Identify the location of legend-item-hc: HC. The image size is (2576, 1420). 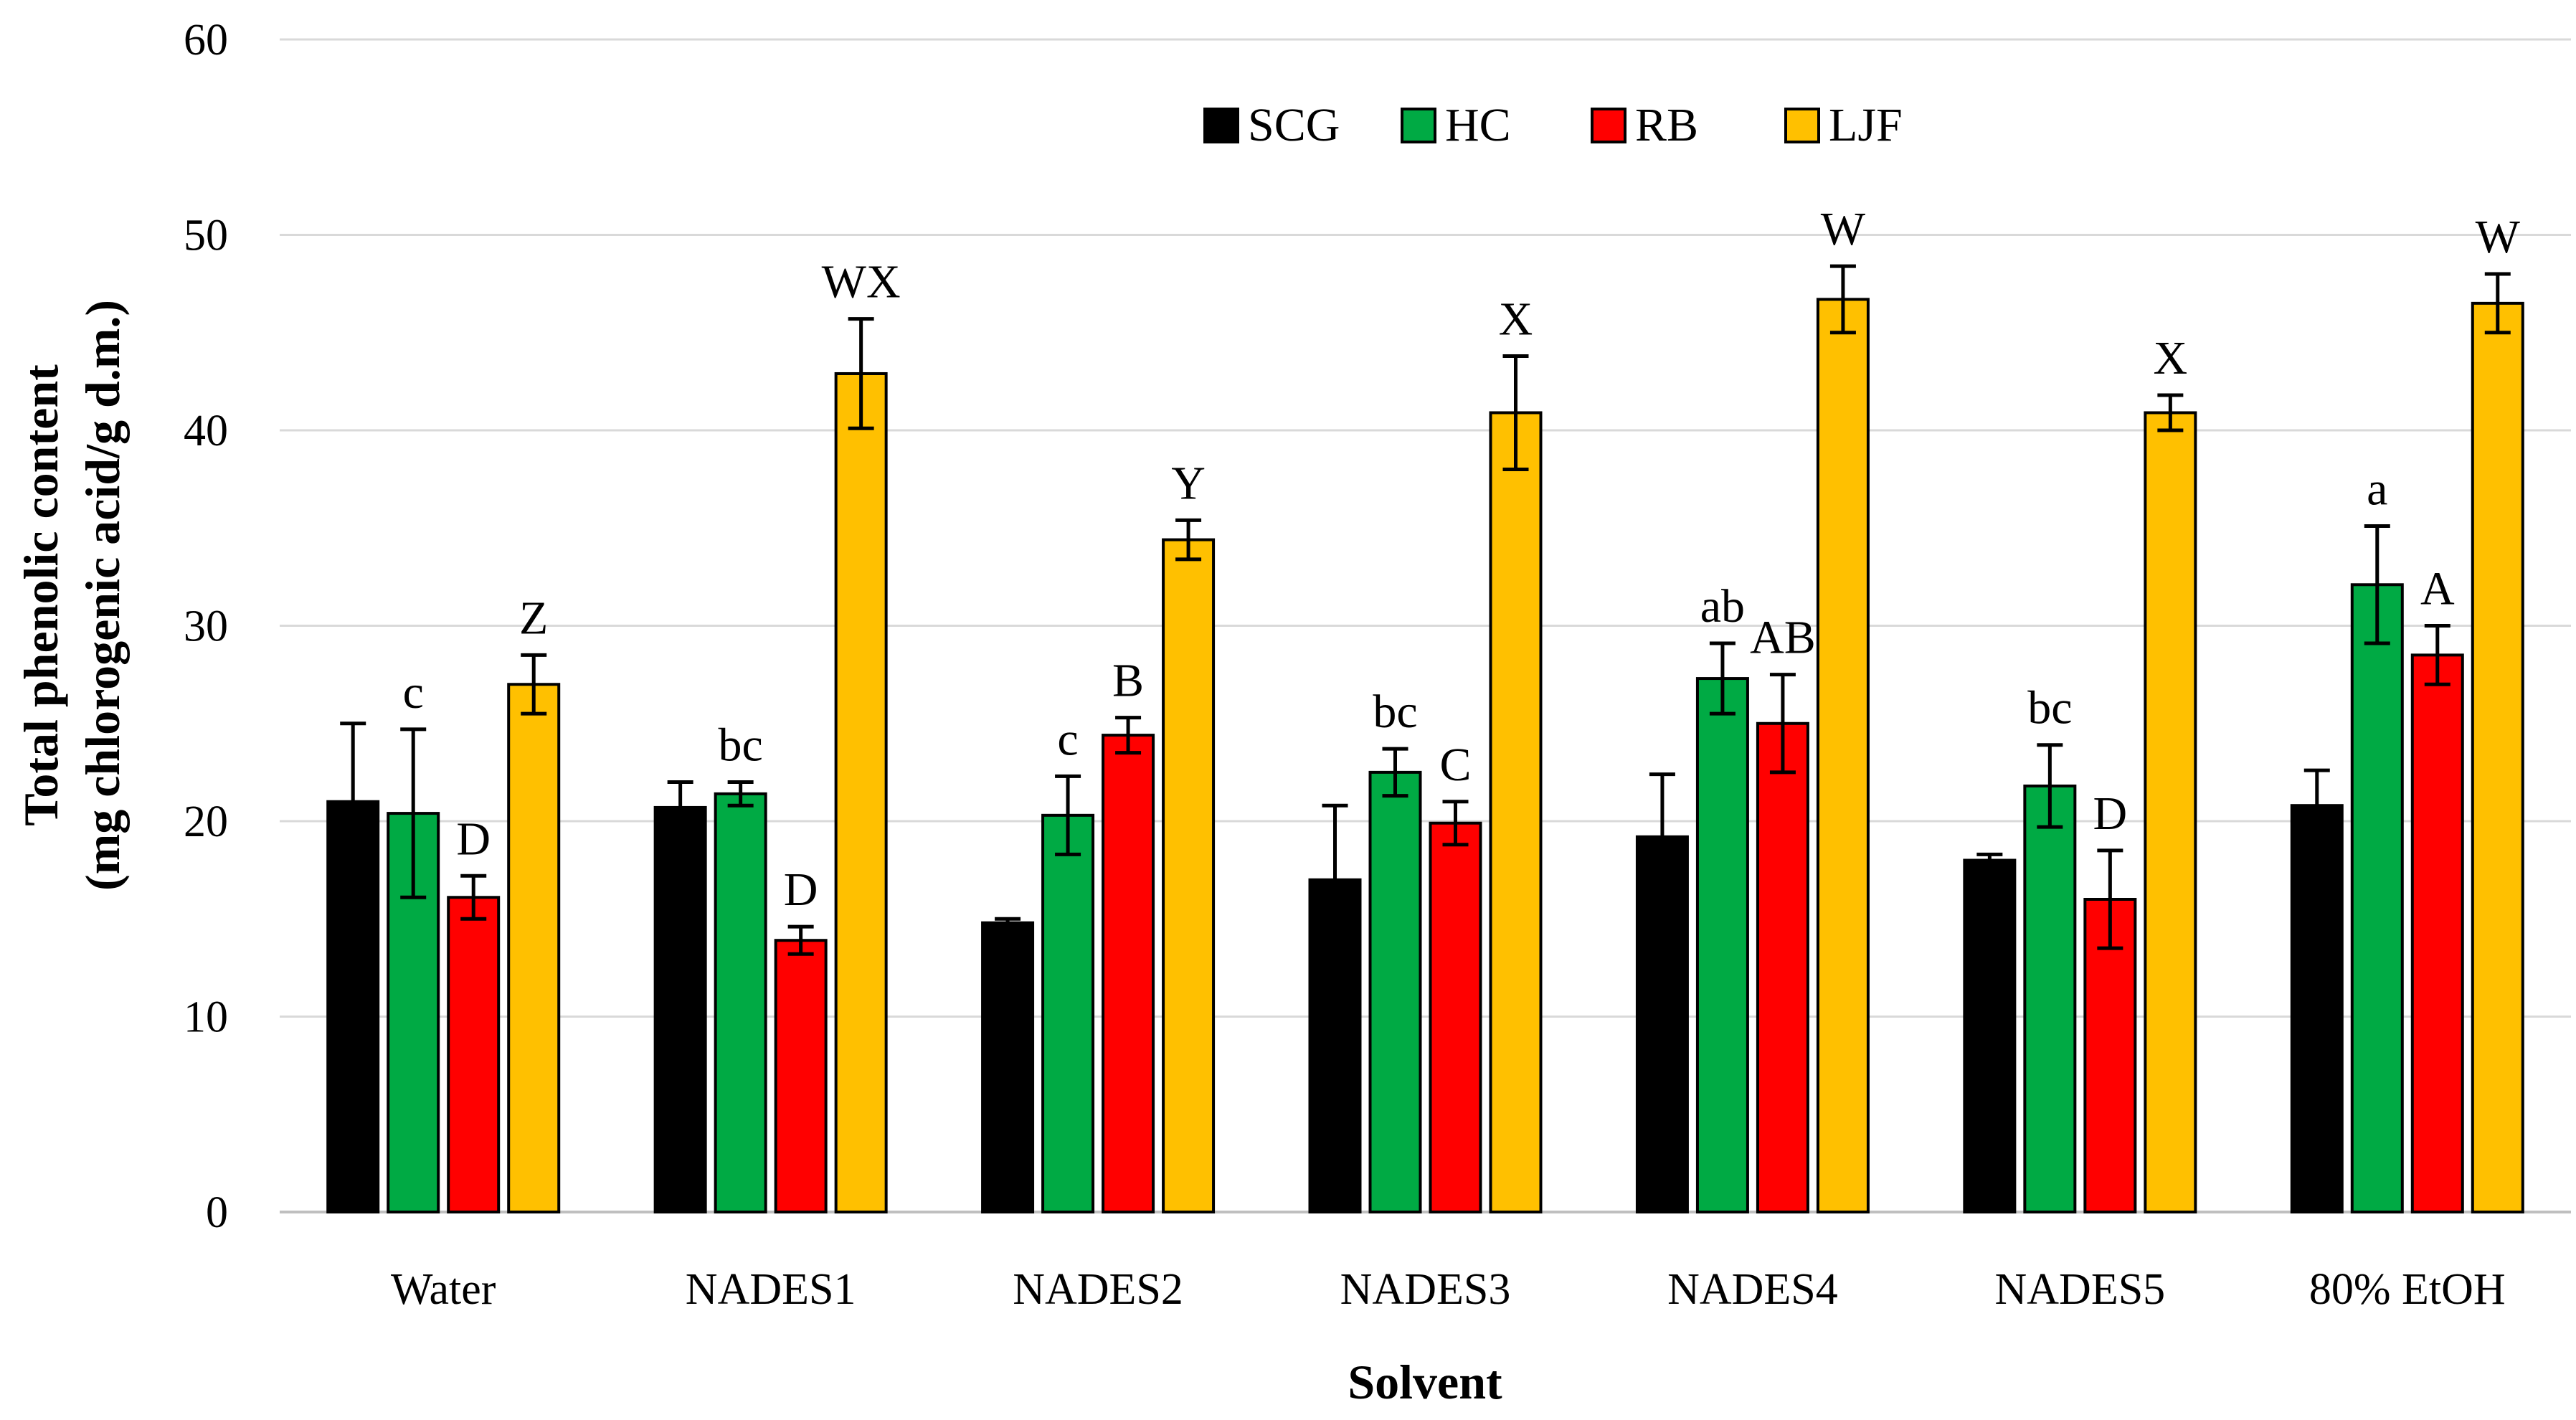
(1456, 125).